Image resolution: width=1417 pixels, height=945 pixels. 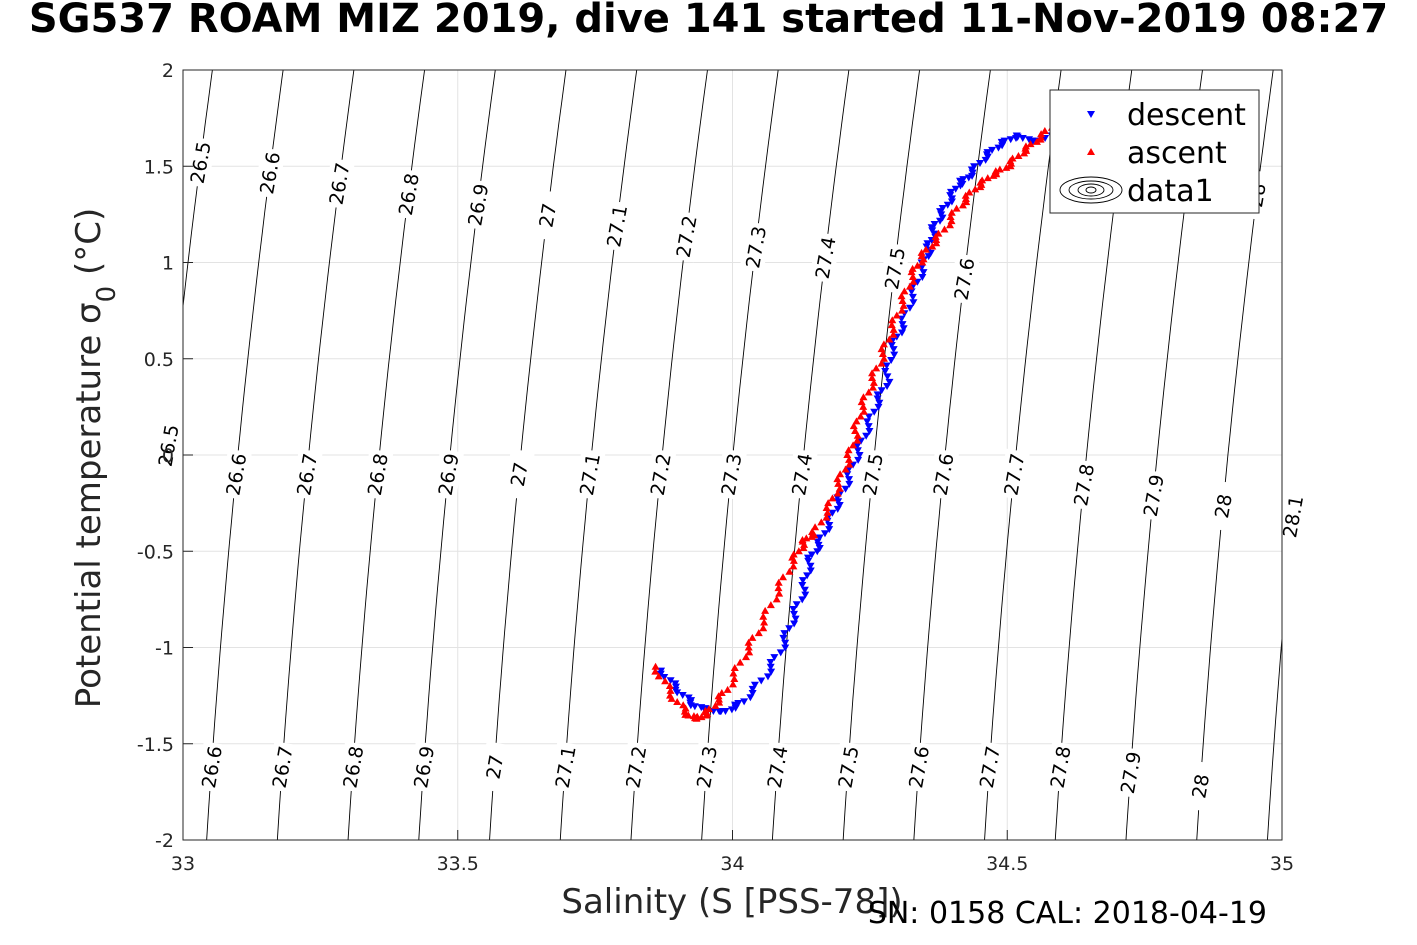 I want to click on y-tick-label: 2, so click(x=168, y=71).